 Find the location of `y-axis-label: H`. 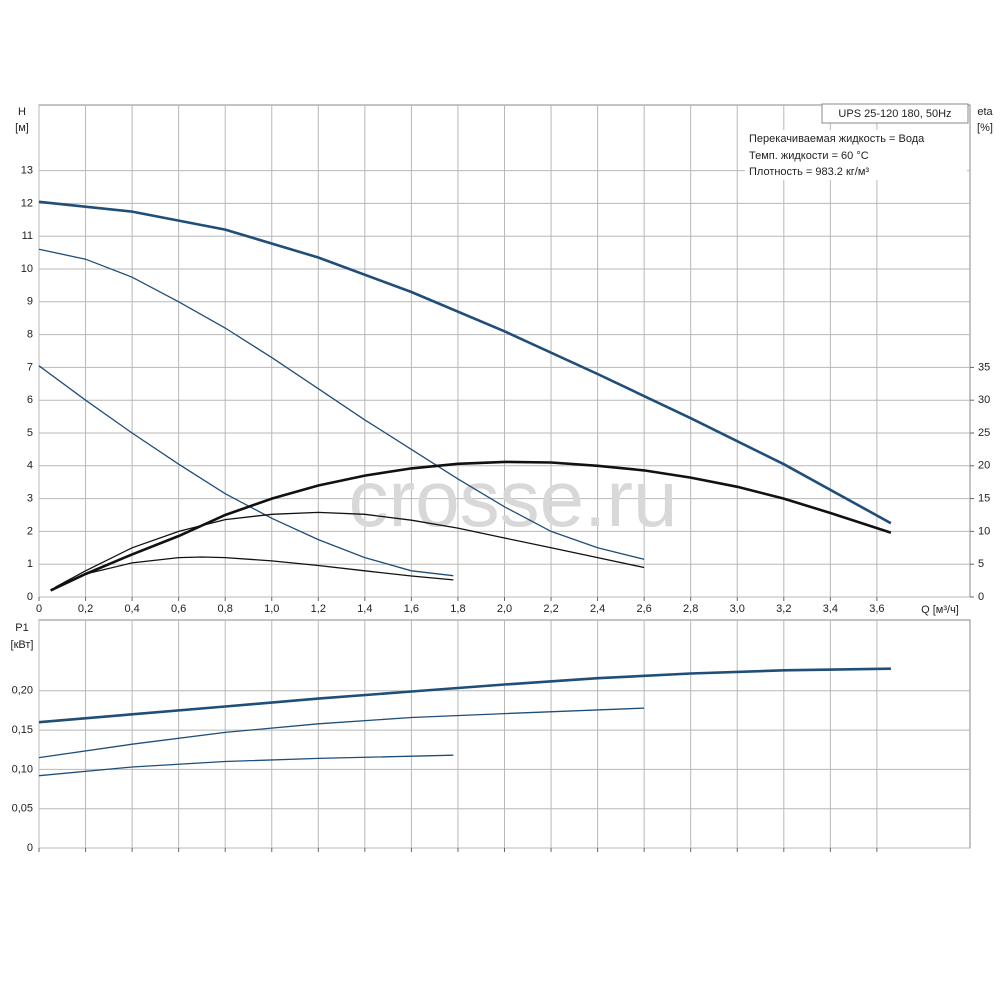

y-axis-label: H is located at coordinates (22, 112).